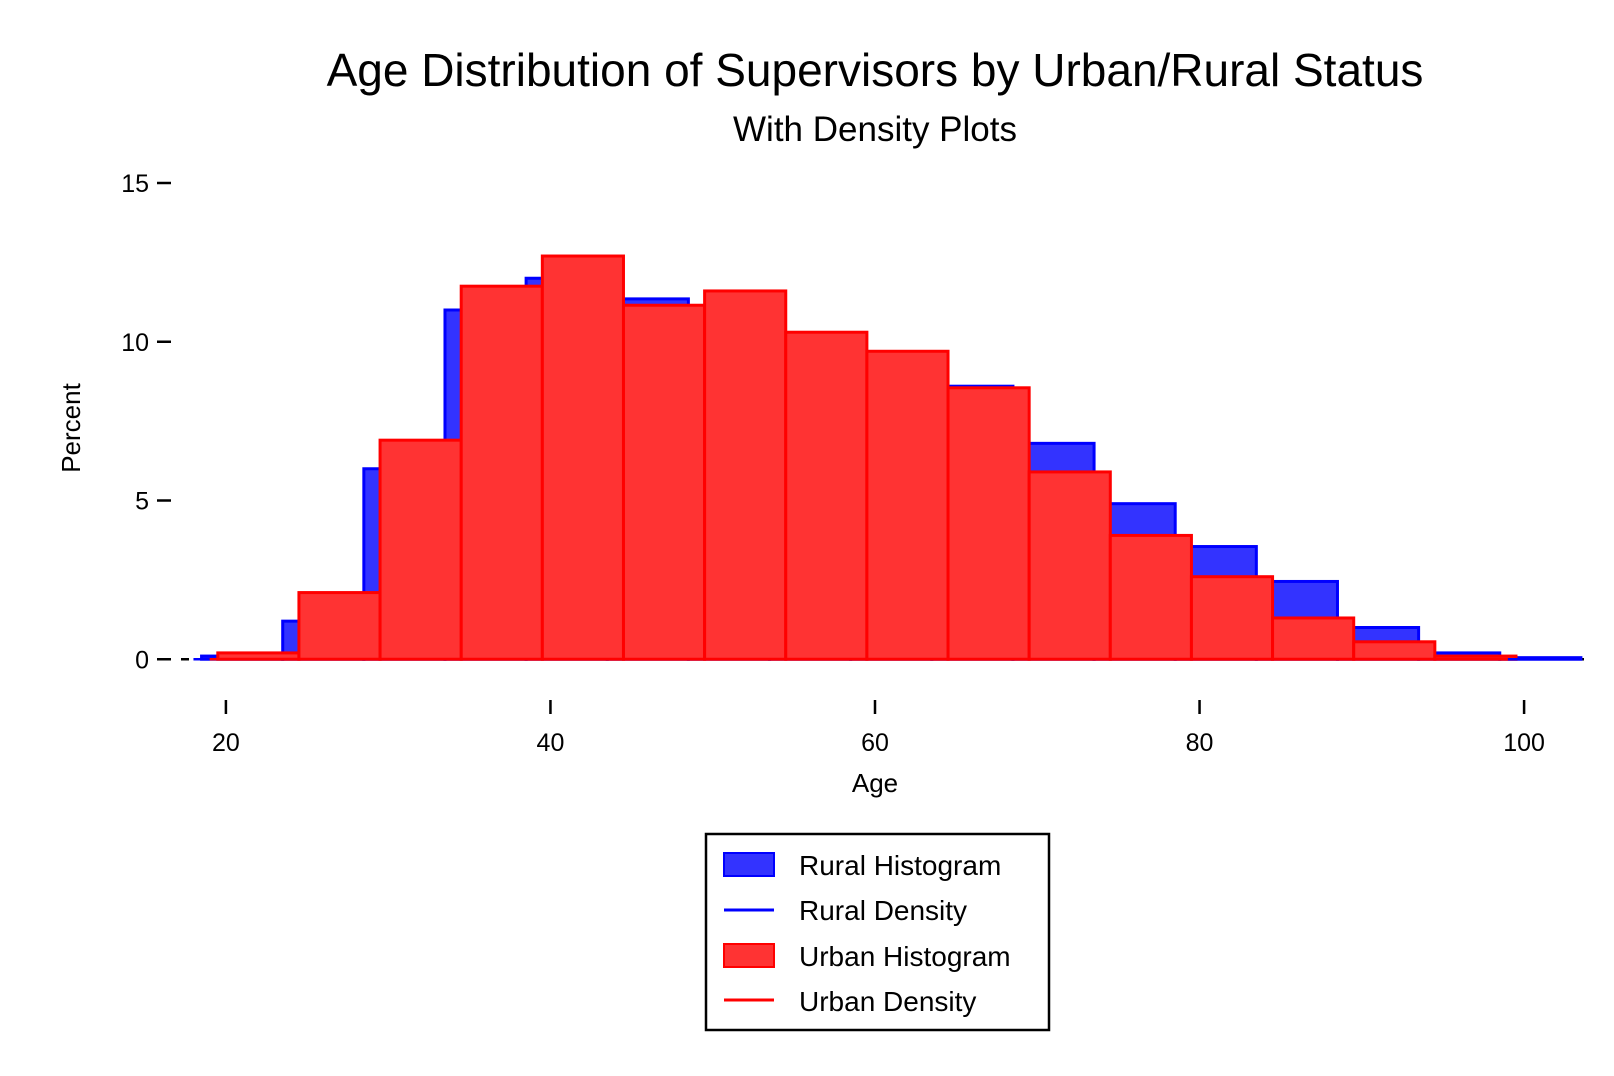 This screenshot has height=1076, width=1614. What do you see at coordinates (142, 660) in the screenshot?
I see `y-tick-label: 0` at bounding box center [142, 660].